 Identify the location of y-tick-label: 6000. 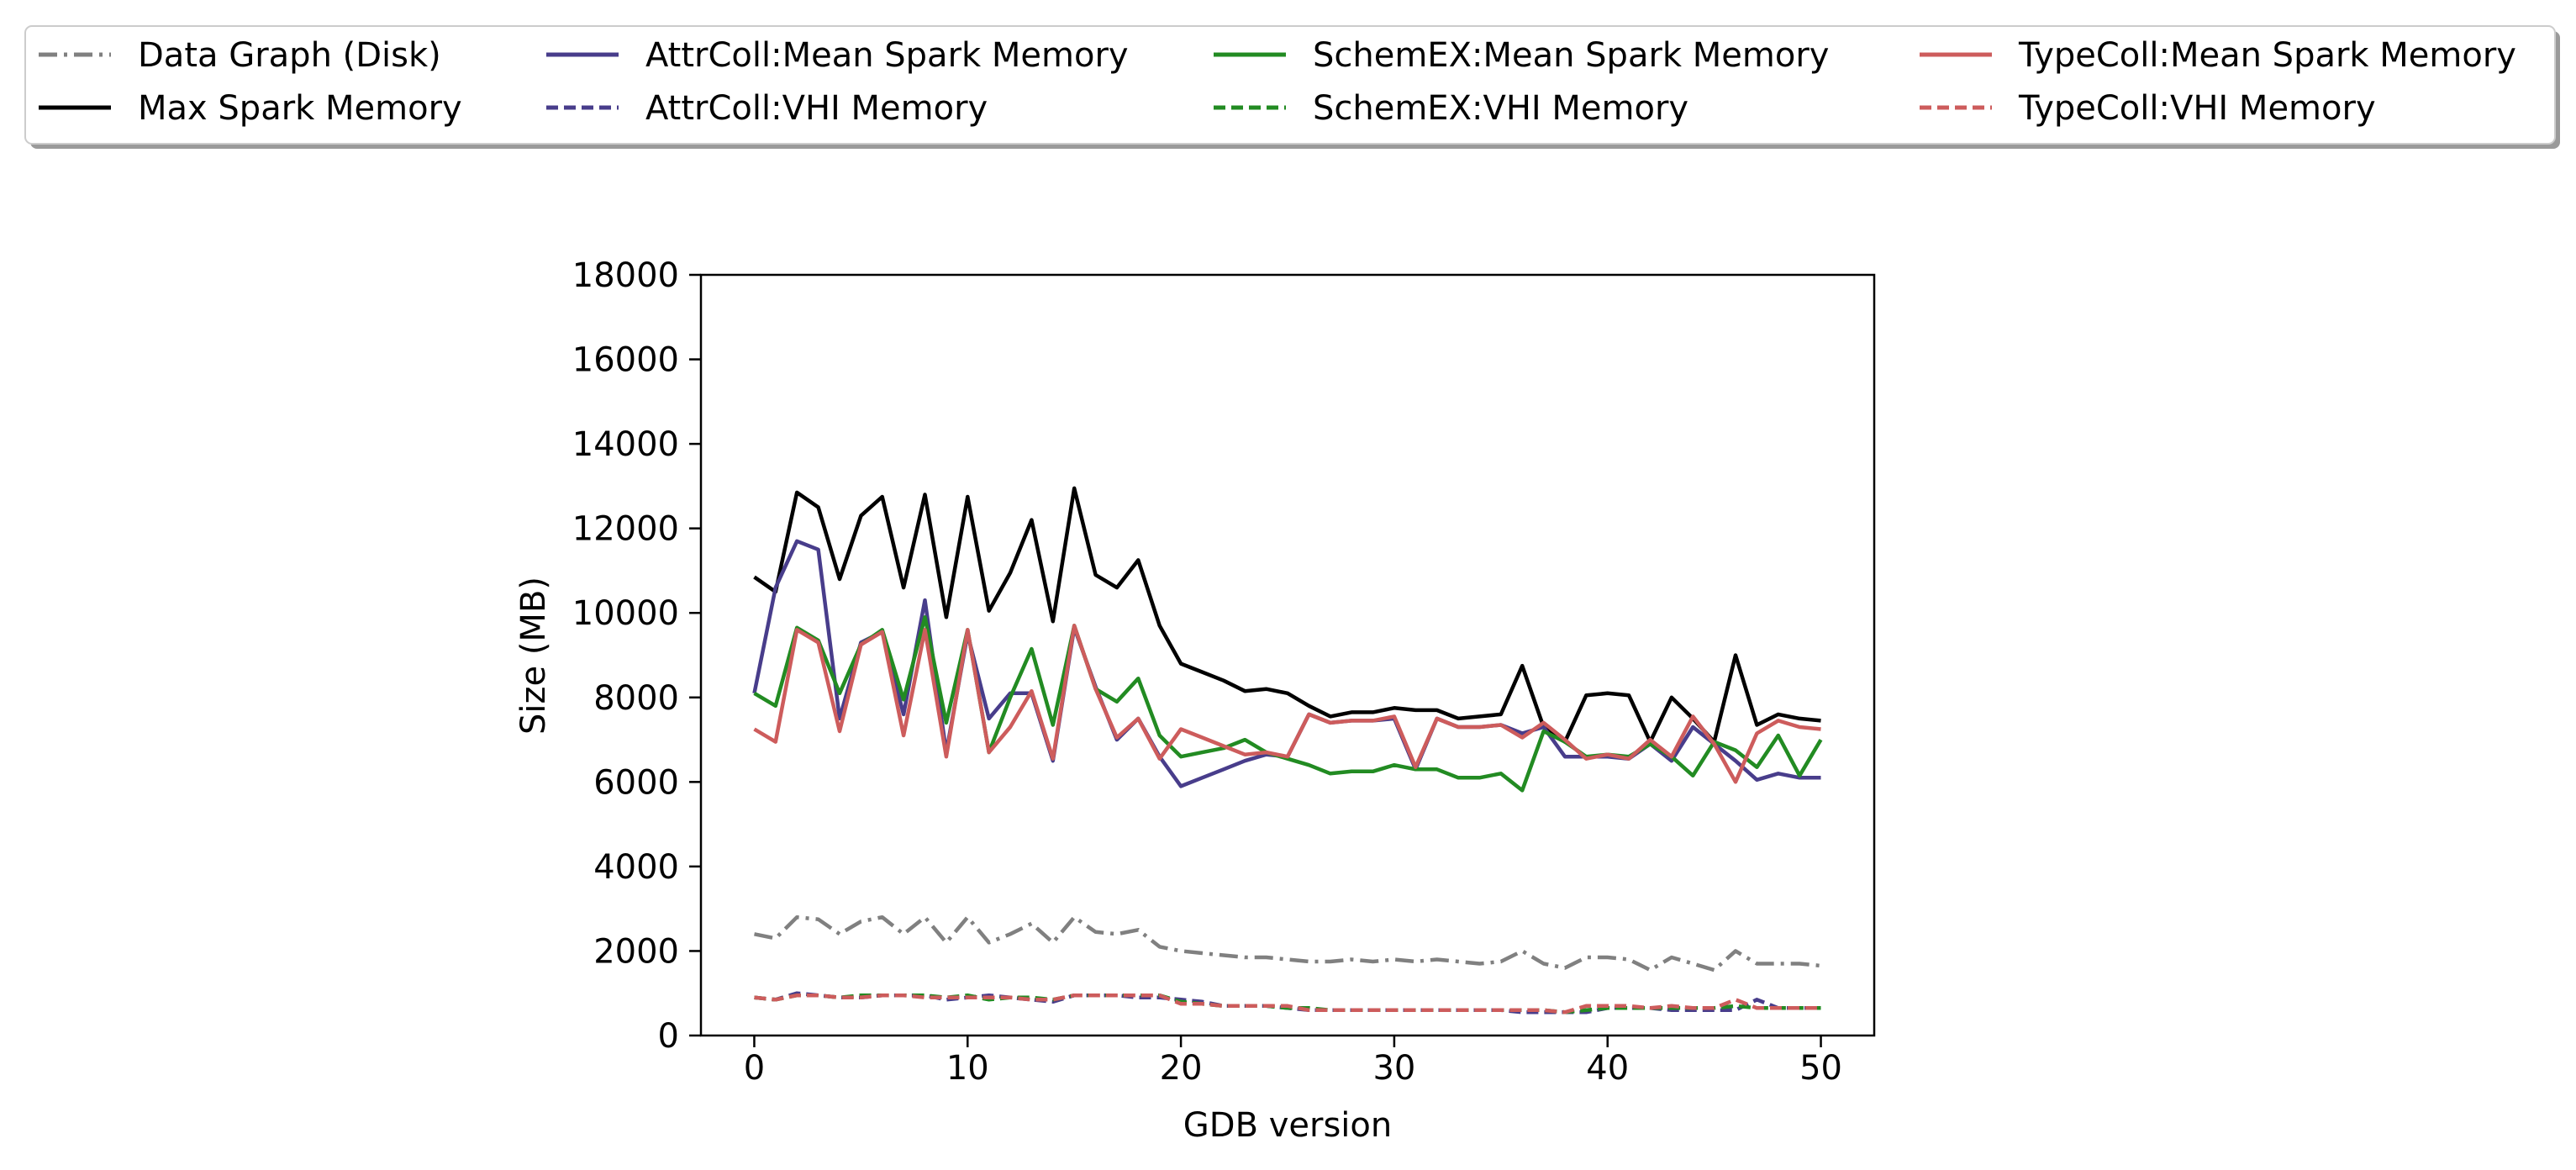
(636, 783).